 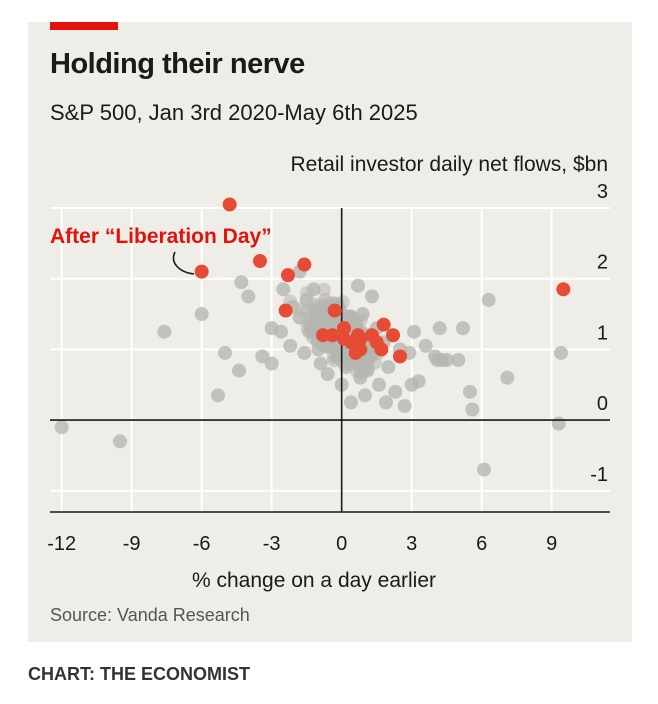 What do you see at coordinates (314, 580) in the screenshot?
I see `x-axis-label: % change on a day earlier` at bounding box center [314, 580].